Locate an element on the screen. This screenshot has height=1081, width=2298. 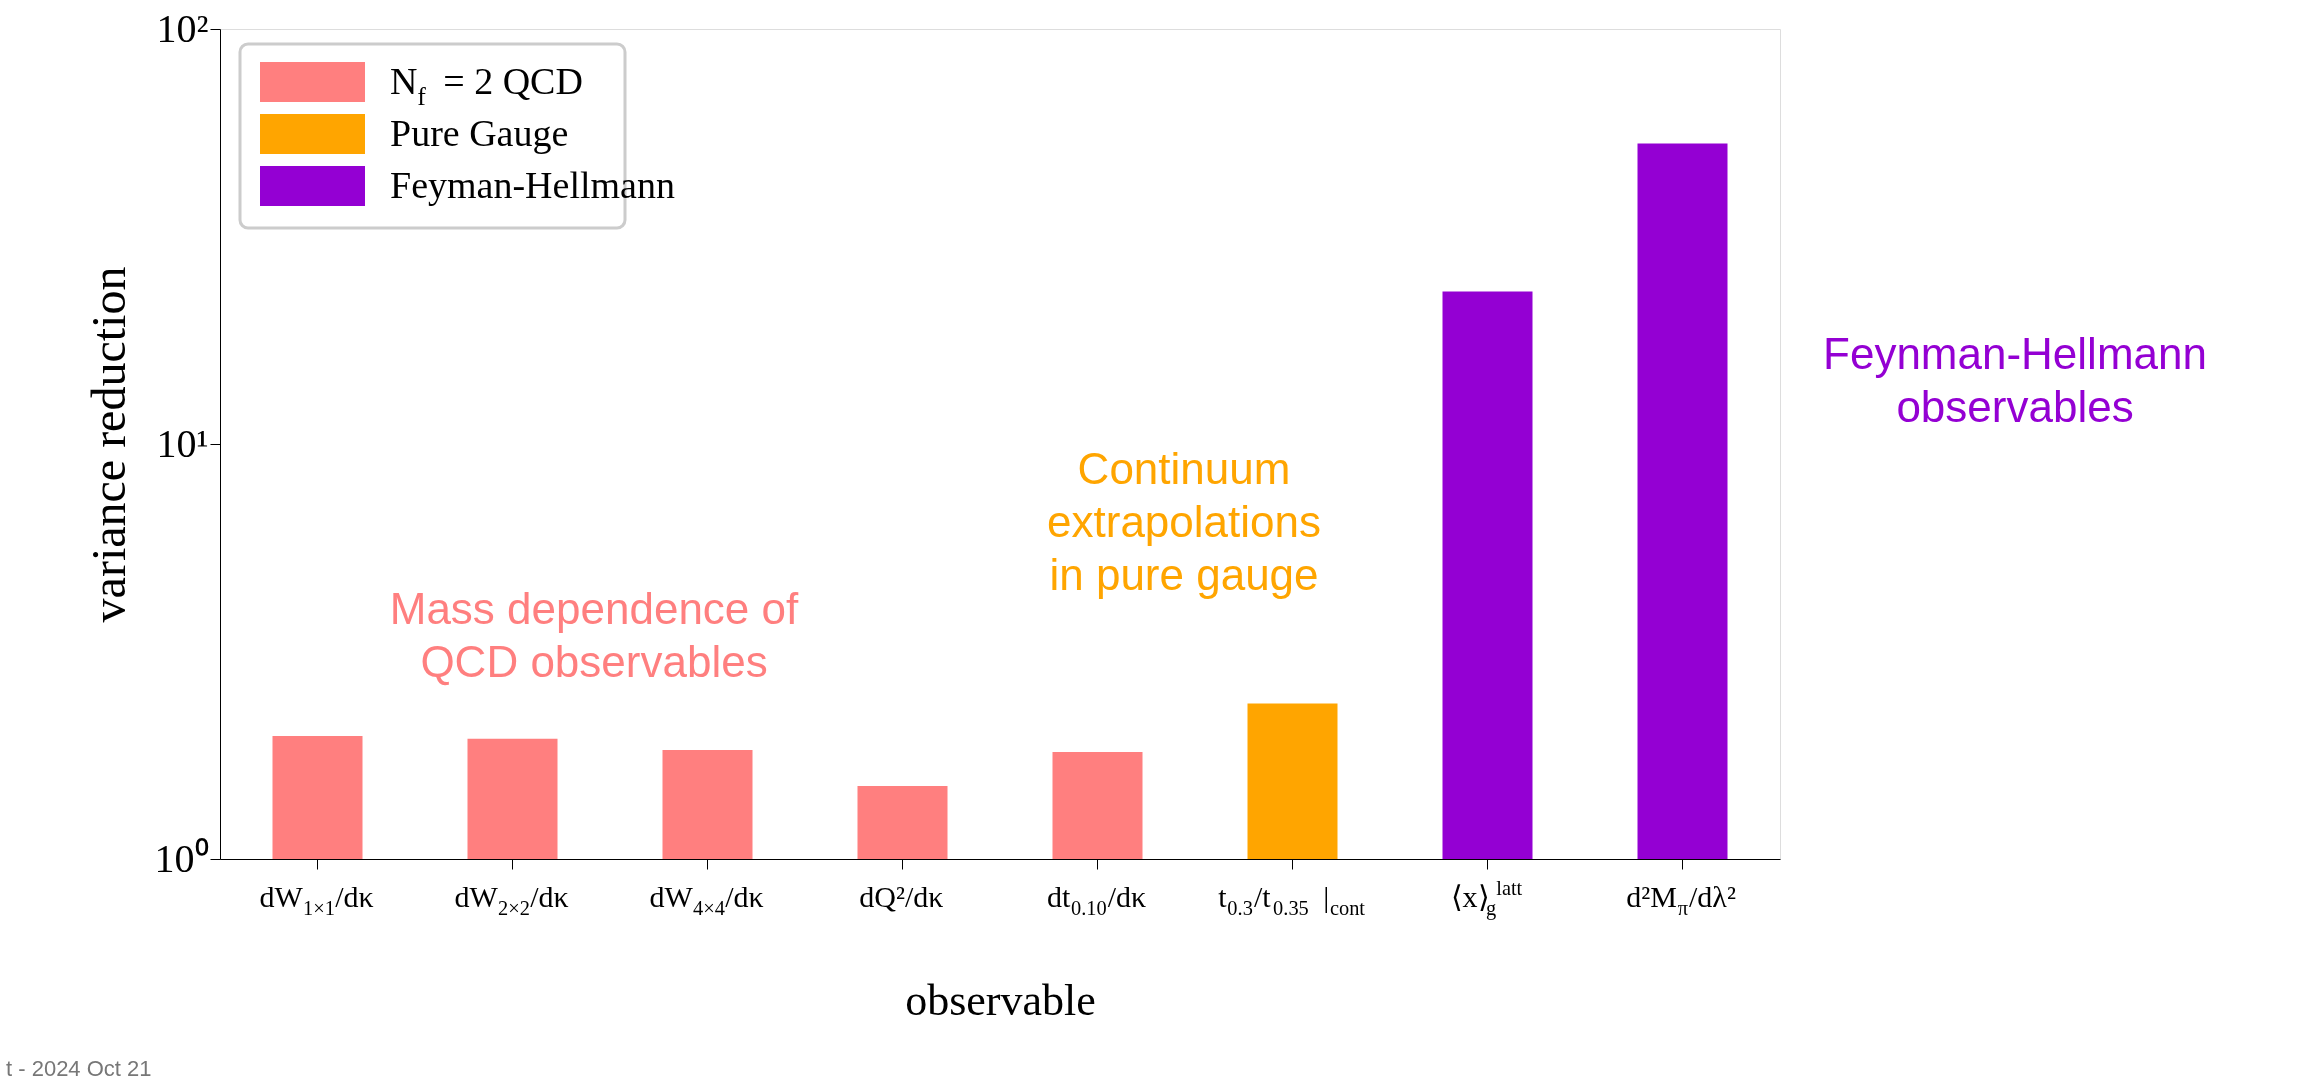
y-tick-label: 10² is located at coordinates (182, 28).